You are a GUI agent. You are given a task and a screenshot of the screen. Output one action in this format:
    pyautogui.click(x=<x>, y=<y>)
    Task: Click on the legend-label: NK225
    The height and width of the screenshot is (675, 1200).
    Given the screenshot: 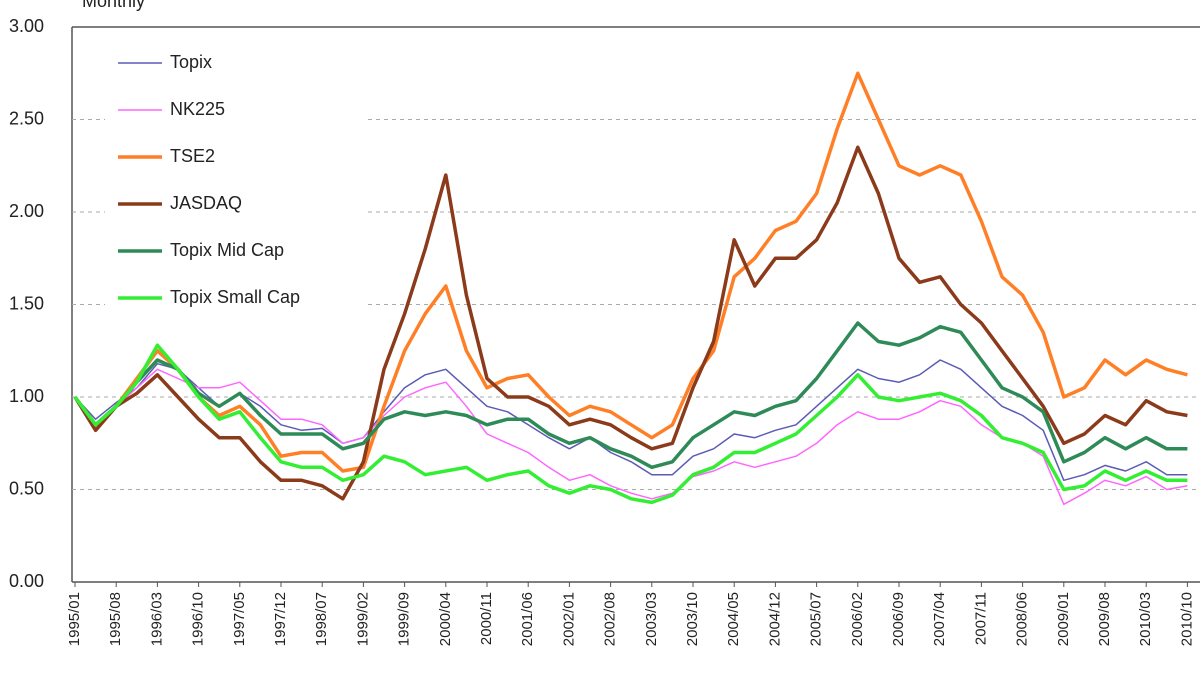 What is the action you would take?
    pyautogui.click(x=197, y=109)
    